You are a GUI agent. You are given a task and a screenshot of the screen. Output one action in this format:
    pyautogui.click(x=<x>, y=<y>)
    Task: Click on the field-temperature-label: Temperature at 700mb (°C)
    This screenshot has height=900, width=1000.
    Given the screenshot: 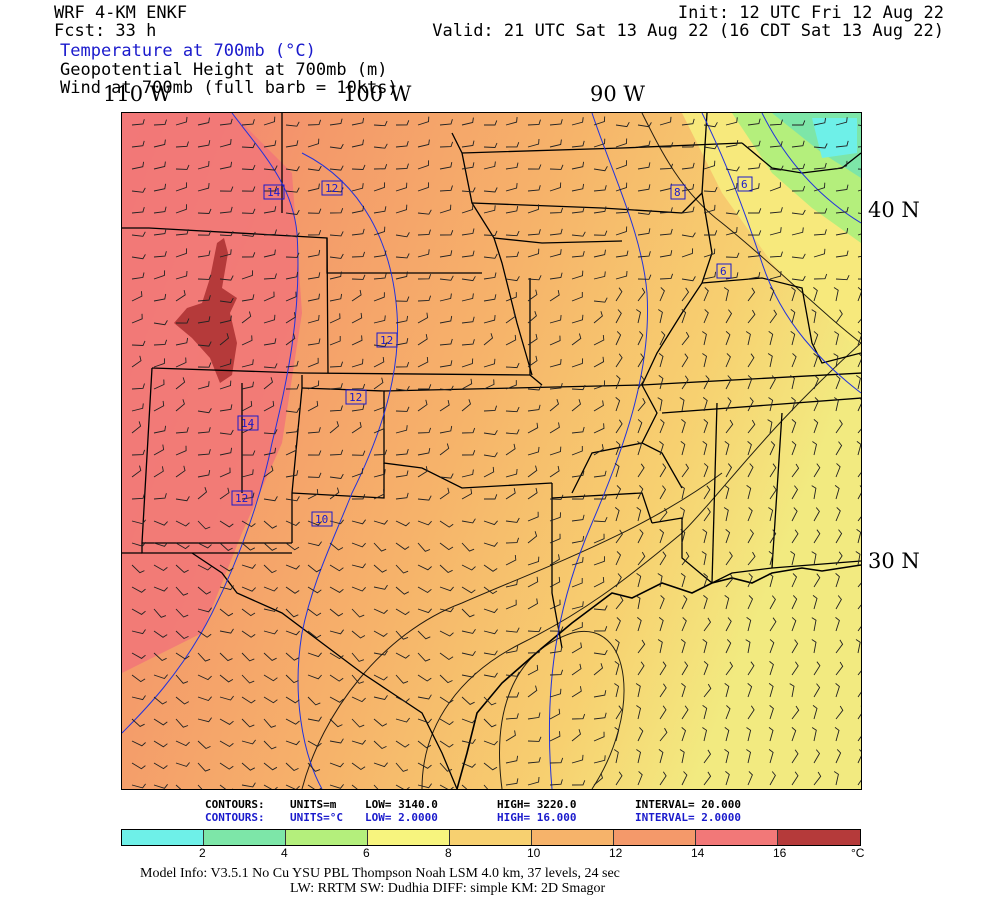 What is the action you would take?
    pyautogui.click(x=188, y=51)
    